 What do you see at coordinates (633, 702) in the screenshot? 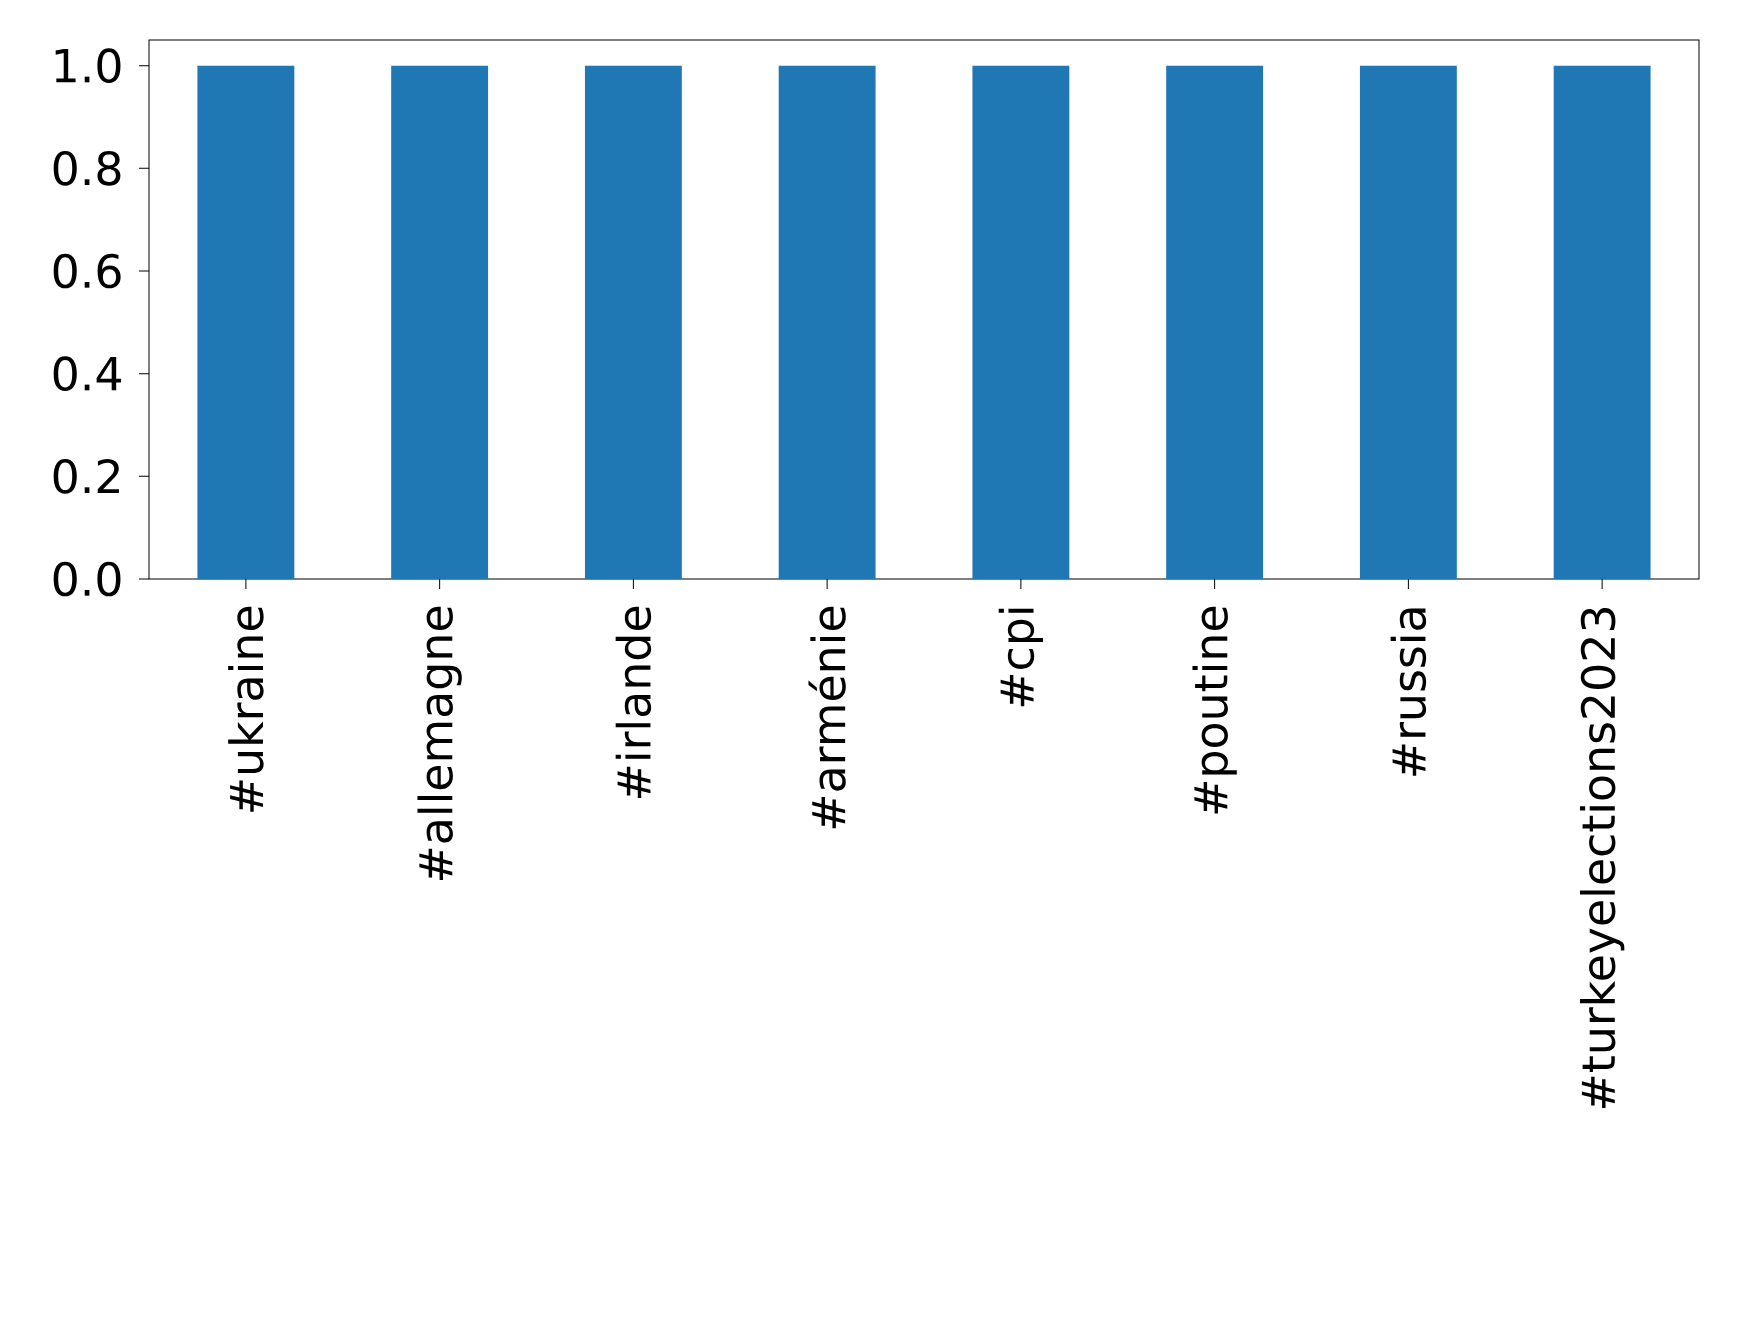
I see `x-tick-label: #irlande` at bounding box center [633, 702].